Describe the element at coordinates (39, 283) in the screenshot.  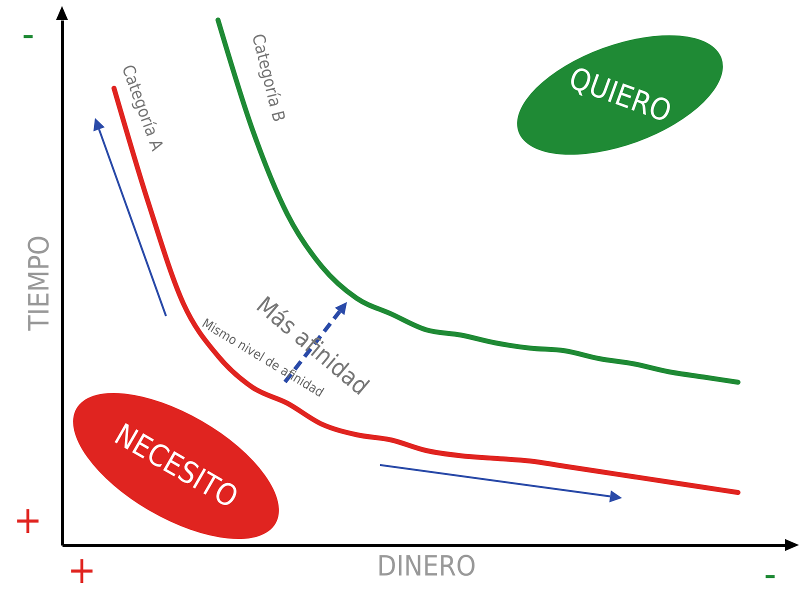
I see `y-axis-title: TIEMPO` at that location.